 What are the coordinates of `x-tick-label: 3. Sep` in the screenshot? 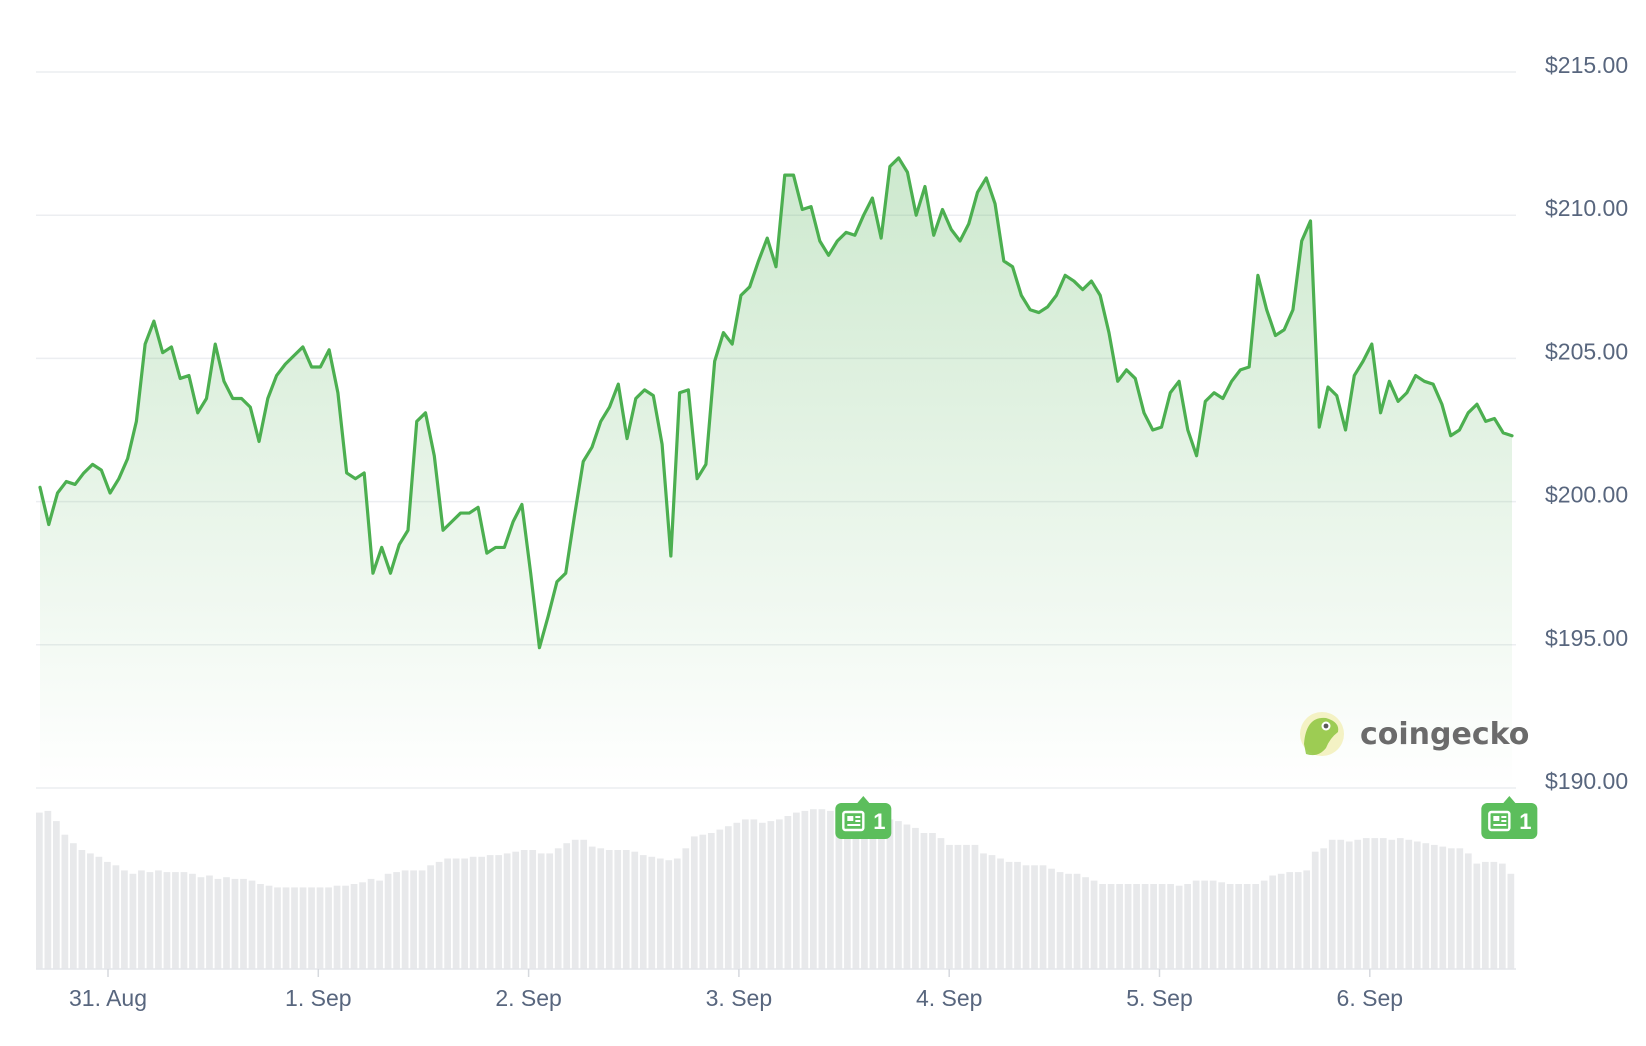 It's located at (739, 998).